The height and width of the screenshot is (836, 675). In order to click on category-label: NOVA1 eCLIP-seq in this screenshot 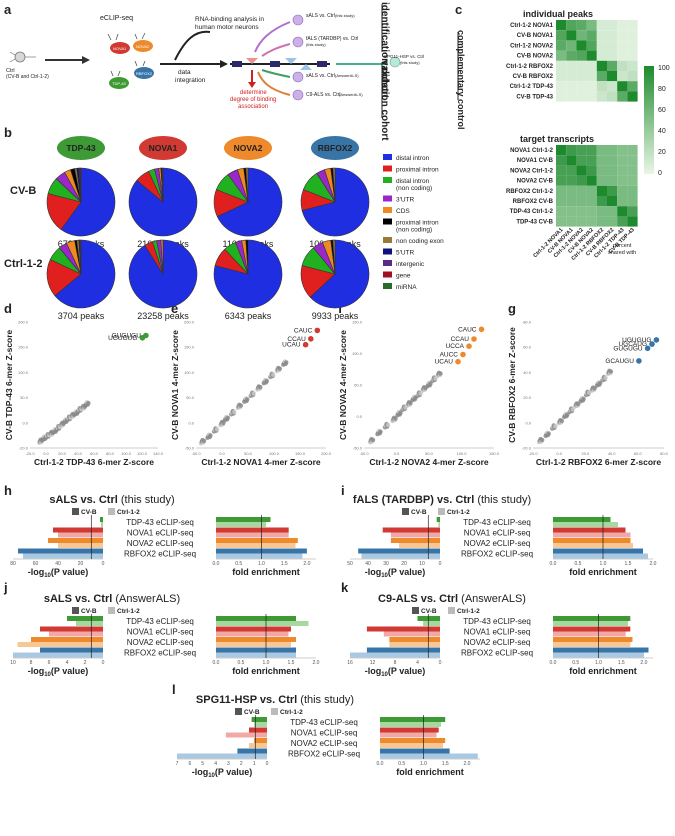, I will do `click(497, 632)`.